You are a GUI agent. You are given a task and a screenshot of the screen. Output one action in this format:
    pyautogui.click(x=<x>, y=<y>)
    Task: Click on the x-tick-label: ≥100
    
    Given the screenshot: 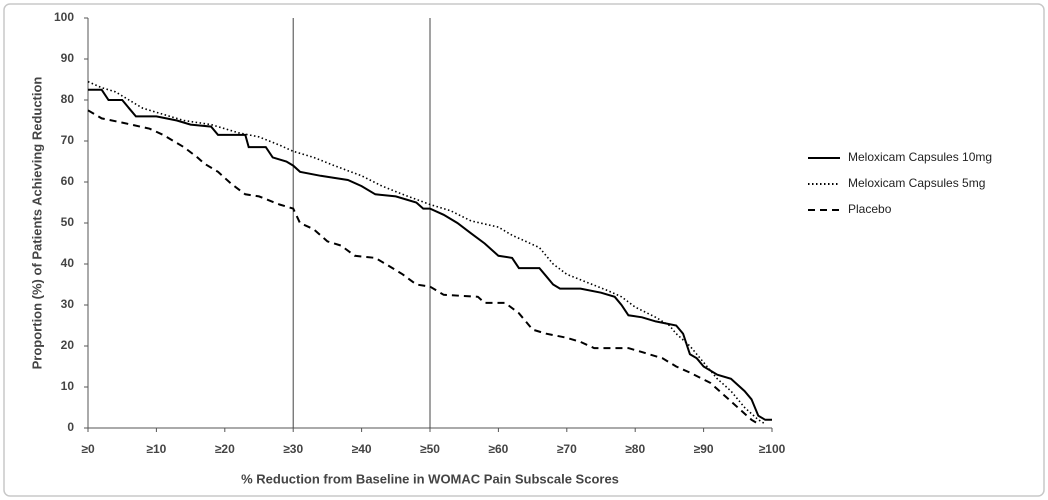 What is the action you would take?
    pyautogui.click(x=772, y=449)
    